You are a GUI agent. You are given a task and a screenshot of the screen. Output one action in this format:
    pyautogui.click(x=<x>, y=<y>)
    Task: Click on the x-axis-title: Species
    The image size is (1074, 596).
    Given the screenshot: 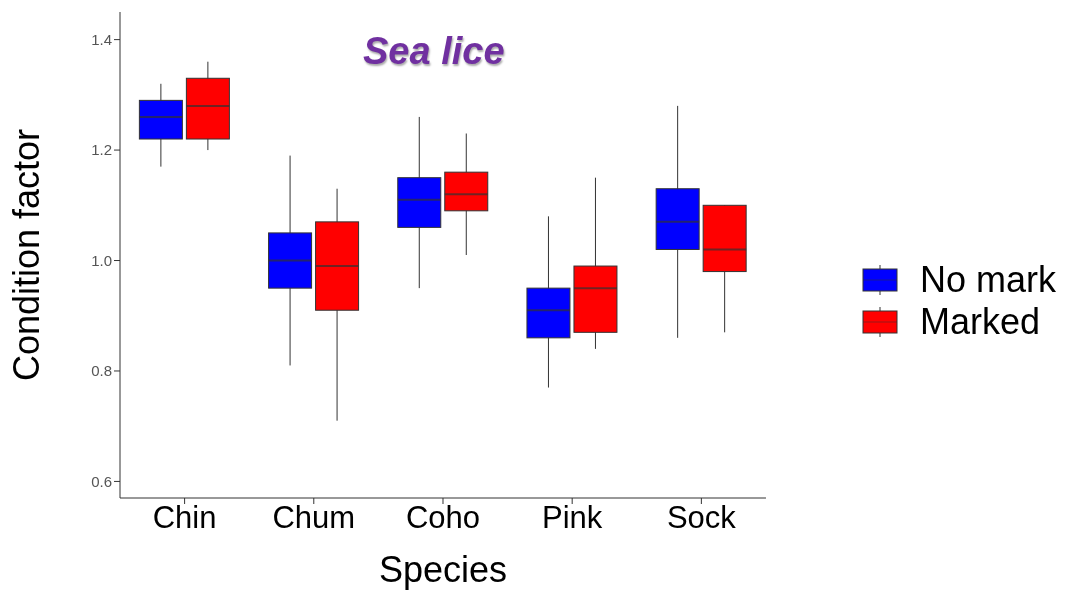 What is the action you would take?
    pyautogui.click(x=443, y=569)
    